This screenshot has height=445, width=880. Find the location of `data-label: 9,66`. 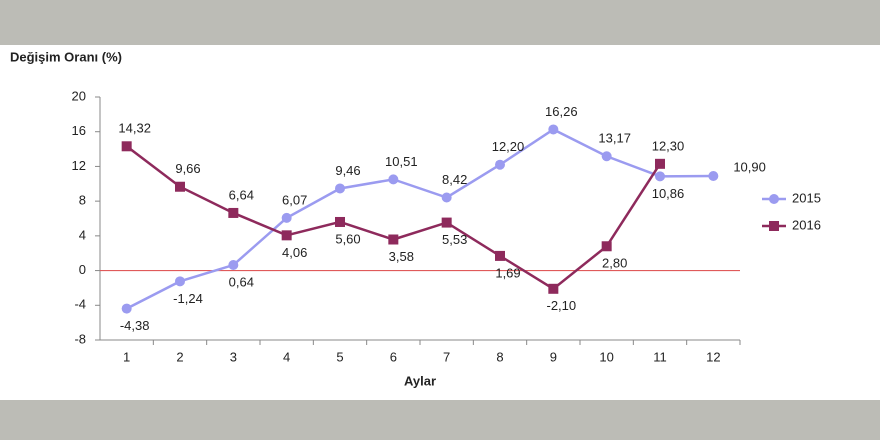

data-label: 9,66 is located at coordinates (187, 168).